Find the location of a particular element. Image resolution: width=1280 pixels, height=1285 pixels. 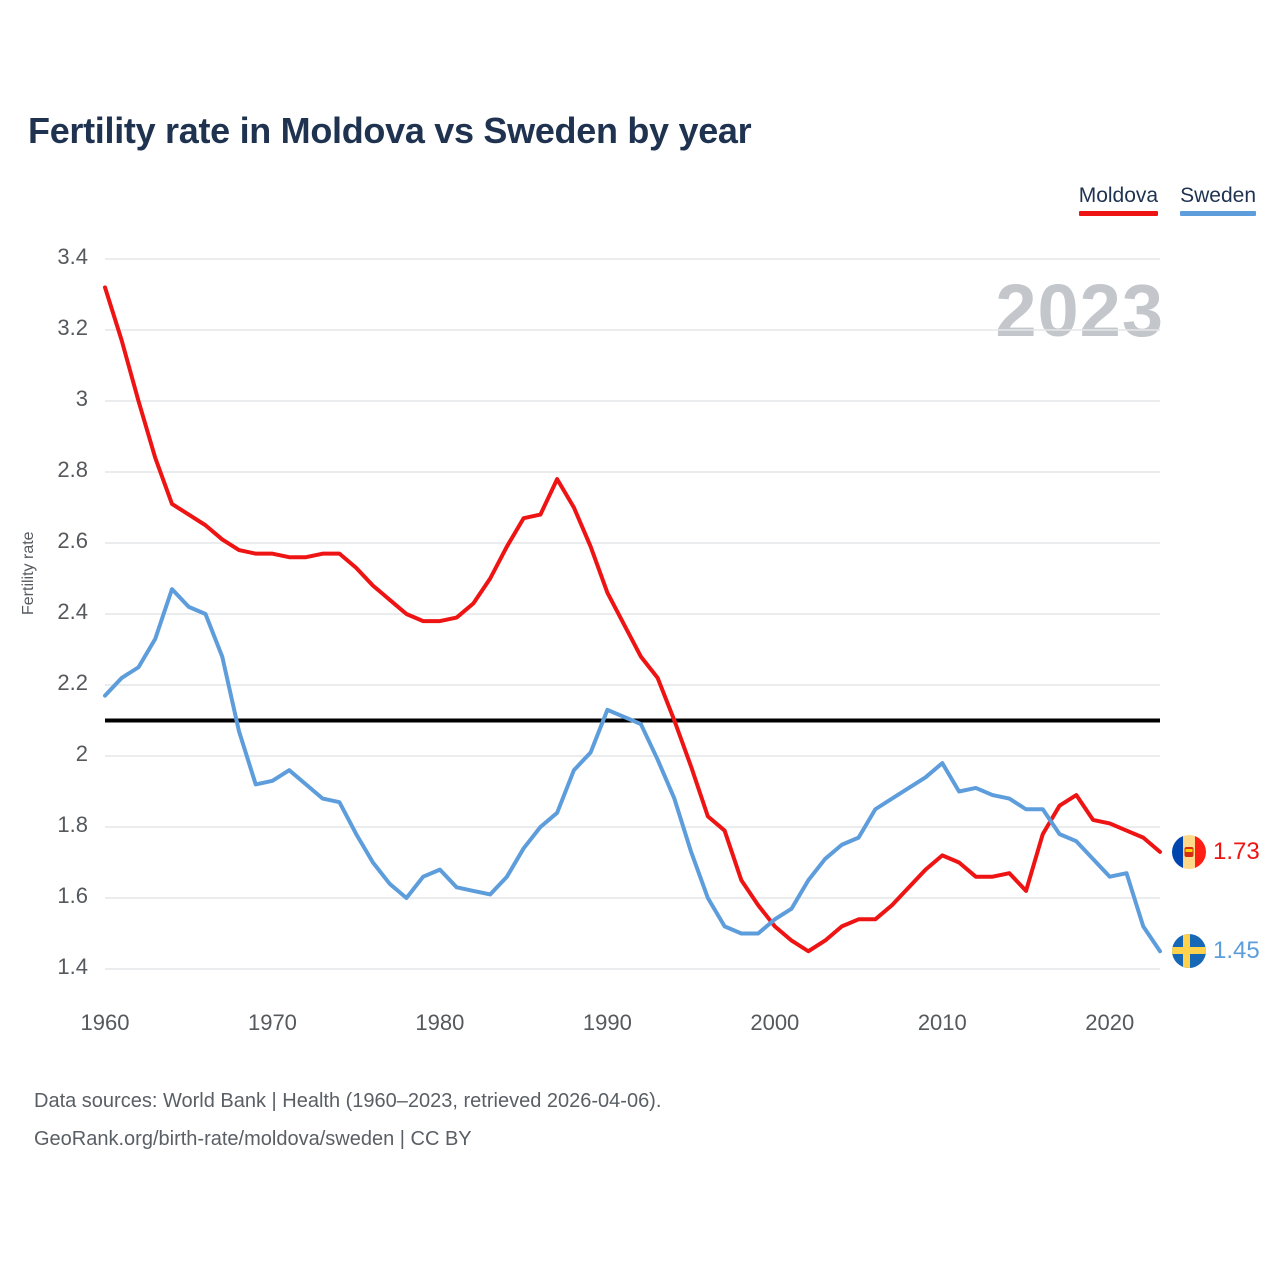

x-tick-label: 1960 is located at coordinates (105, 1022).